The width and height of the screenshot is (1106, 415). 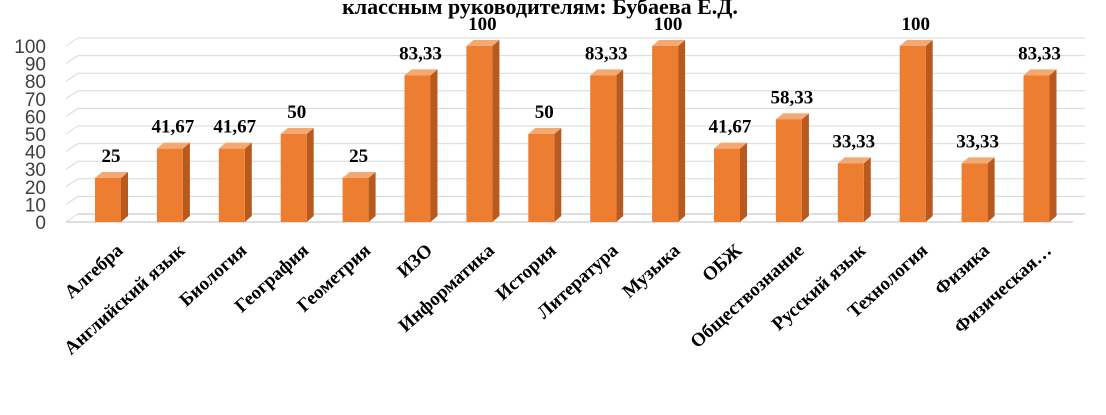 I want to click on x-tick-label: Обществознание, so click(x=748, y=296).